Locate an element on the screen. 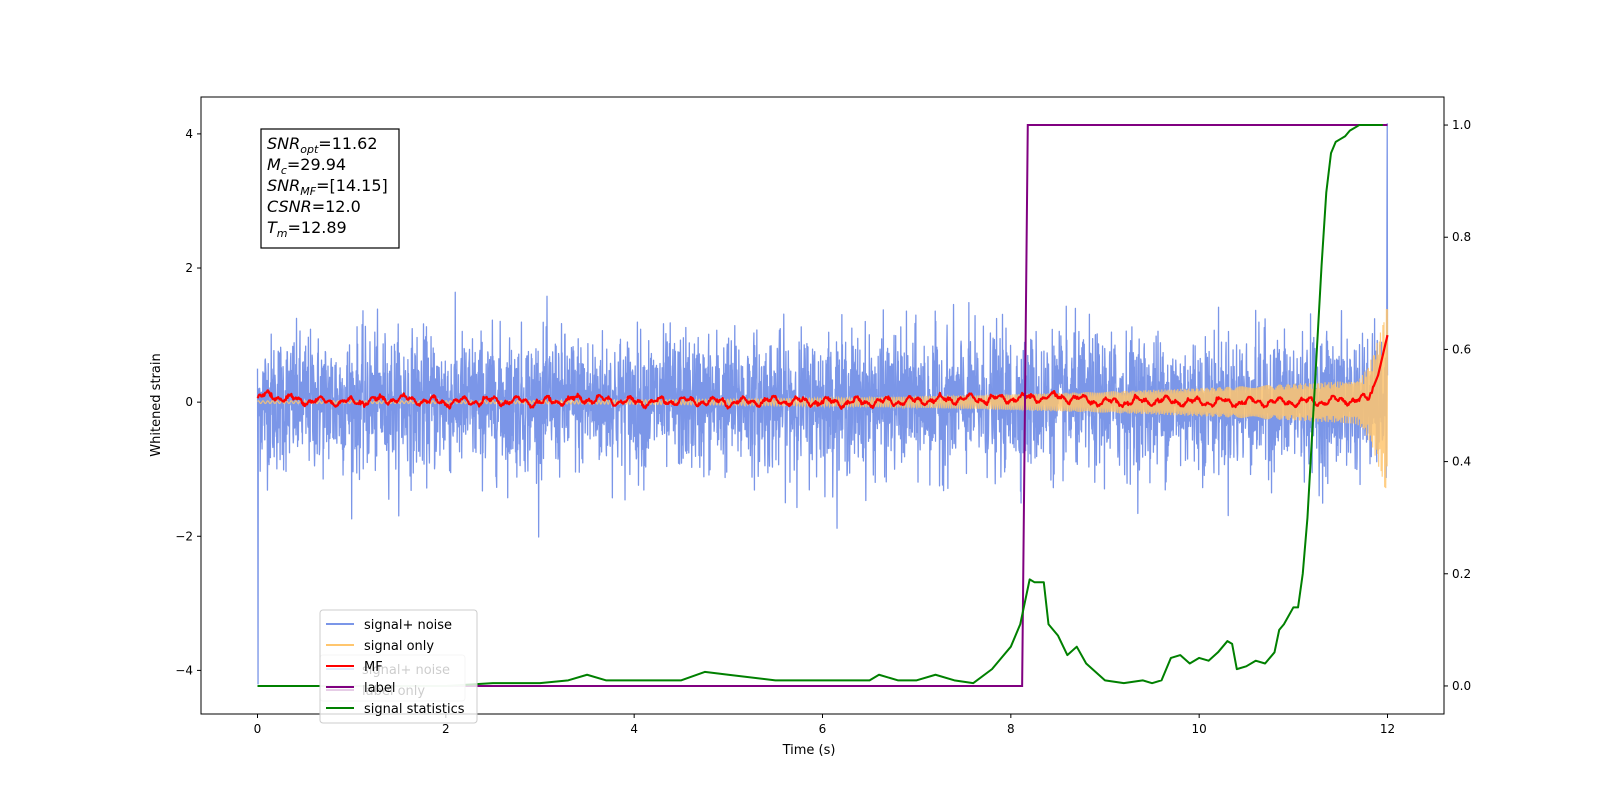  legend-label: label is located at coordinates (379, 688).